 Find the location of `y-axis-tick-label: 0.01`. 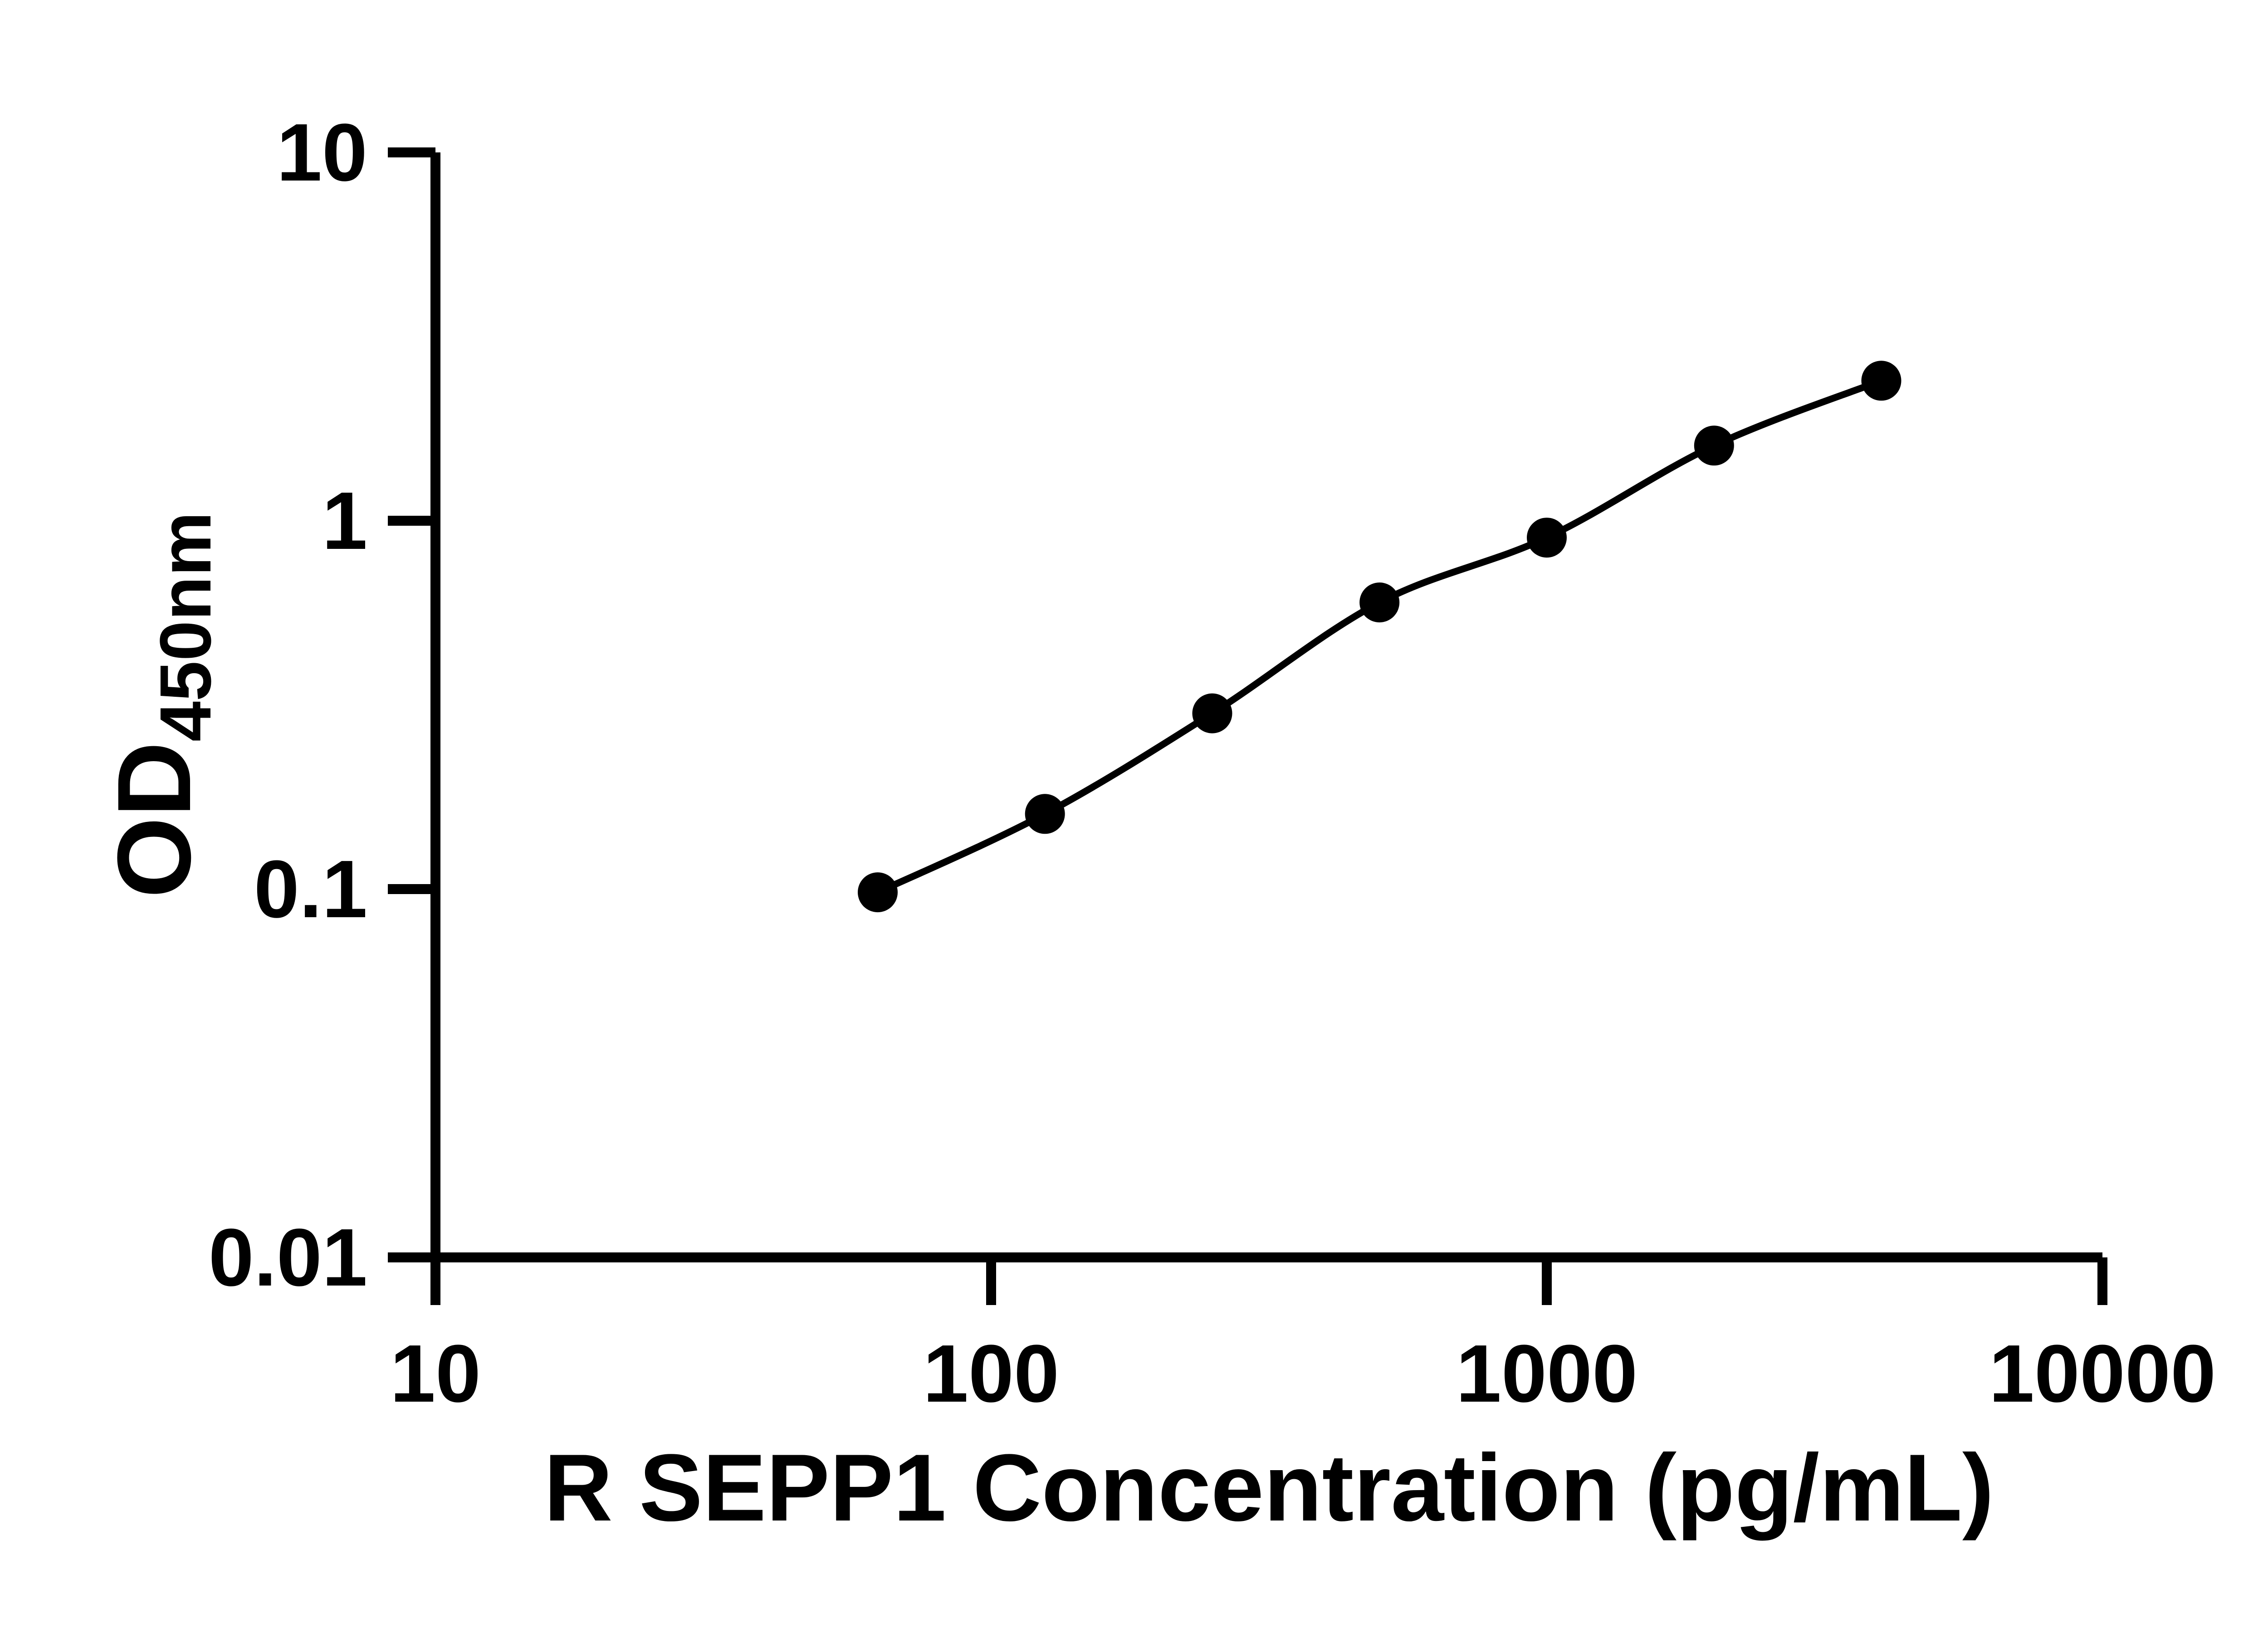

y-axis-tick-label: 0.01 is located at coordinates (288, 1257).